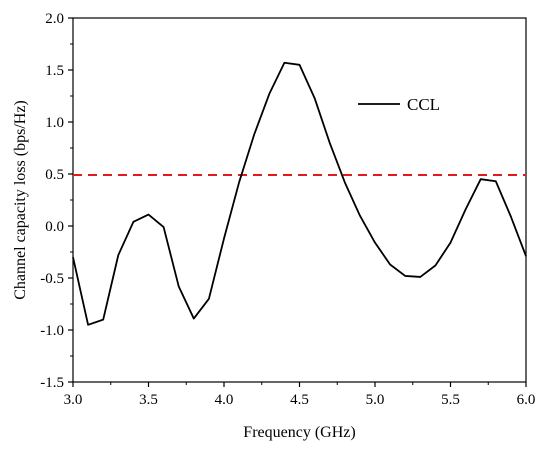 The image size is (550, 450). Describe the element at coordinates (52, 279) in the screenshot. I see `y-tick-label: -0.5` at that location.